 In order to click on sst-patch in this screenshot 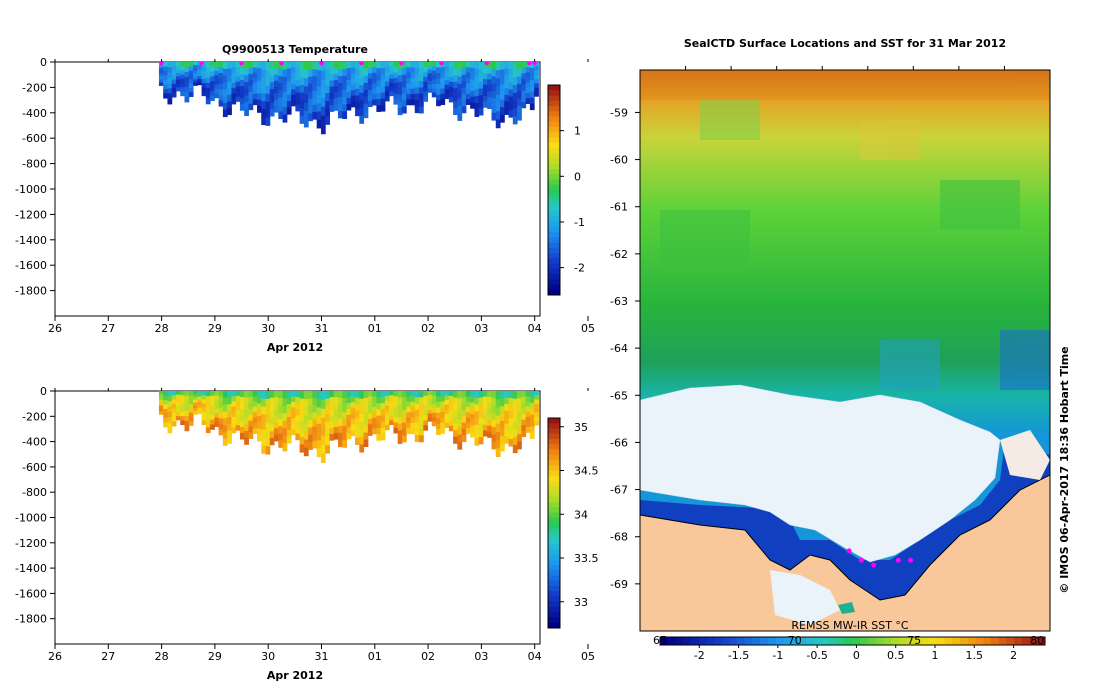, I will do `click(890, 140)`.